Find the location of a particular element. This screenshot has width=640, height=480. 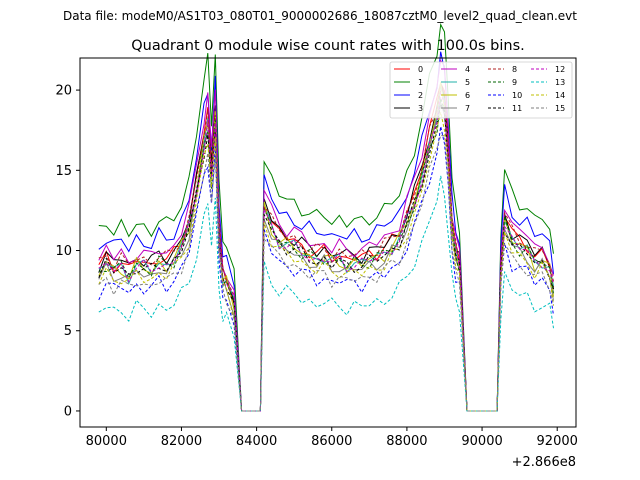

legend-label-15: 15 is located at coordinates (560, 108).